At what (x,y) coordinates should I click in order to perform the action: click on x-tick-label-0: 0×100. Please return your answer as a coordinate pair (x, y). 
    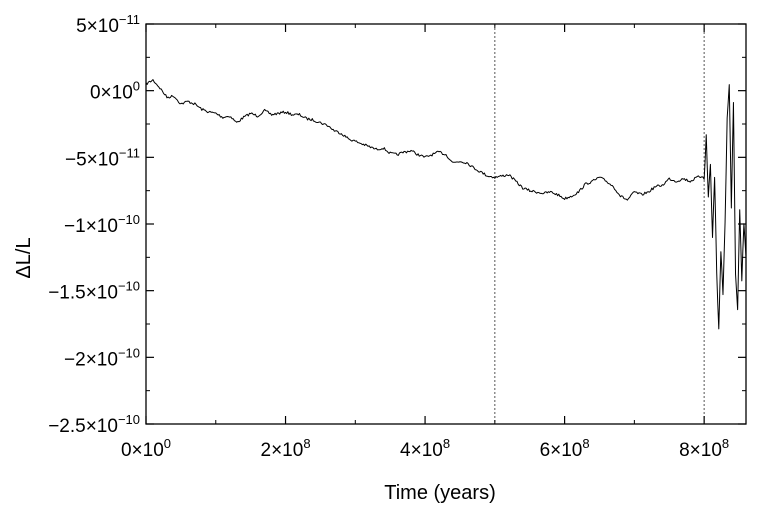
    Looking at the image, I should click on (146, 448).